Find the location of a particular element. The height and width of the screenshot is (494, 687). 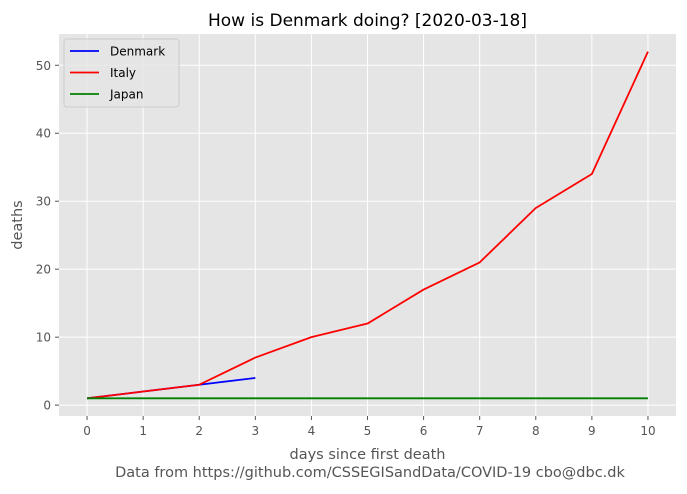

x-tick-label: 0 is located at coordinates (87, 431).